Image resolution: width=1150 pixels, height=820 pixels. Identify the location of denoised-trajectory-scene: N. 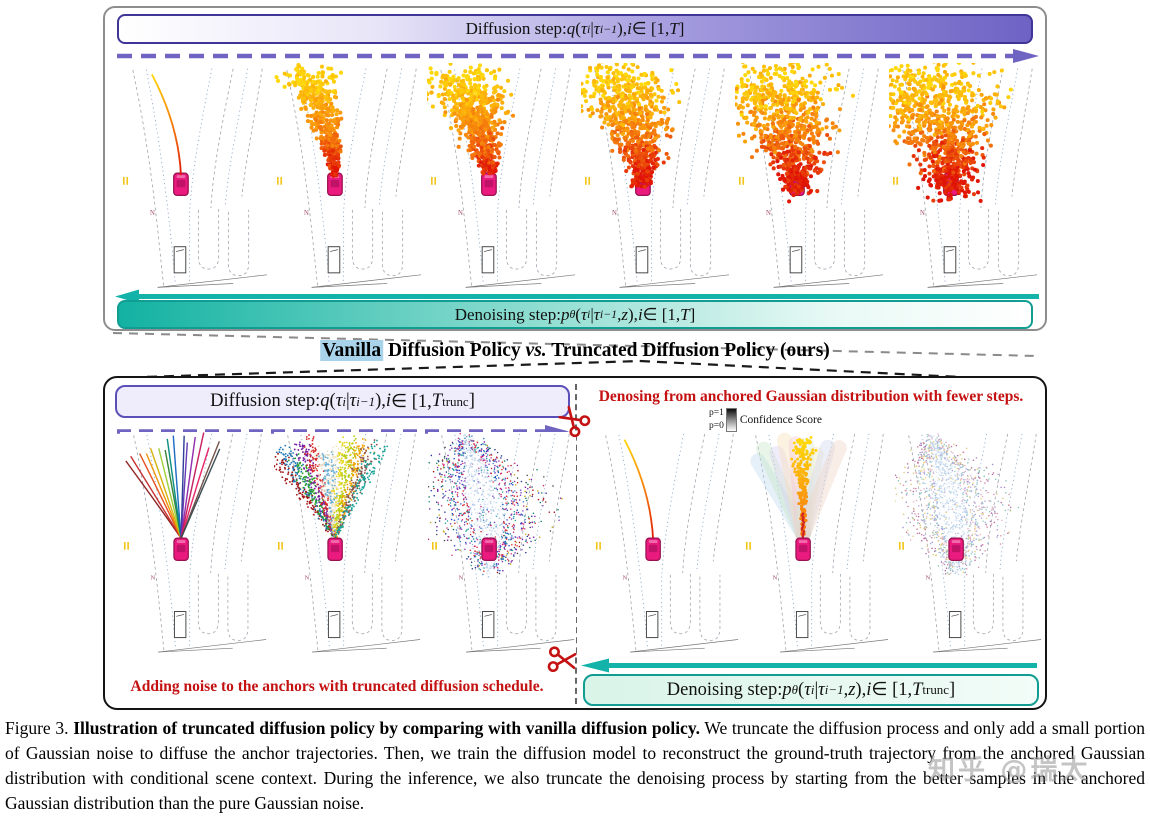
(666, 543).